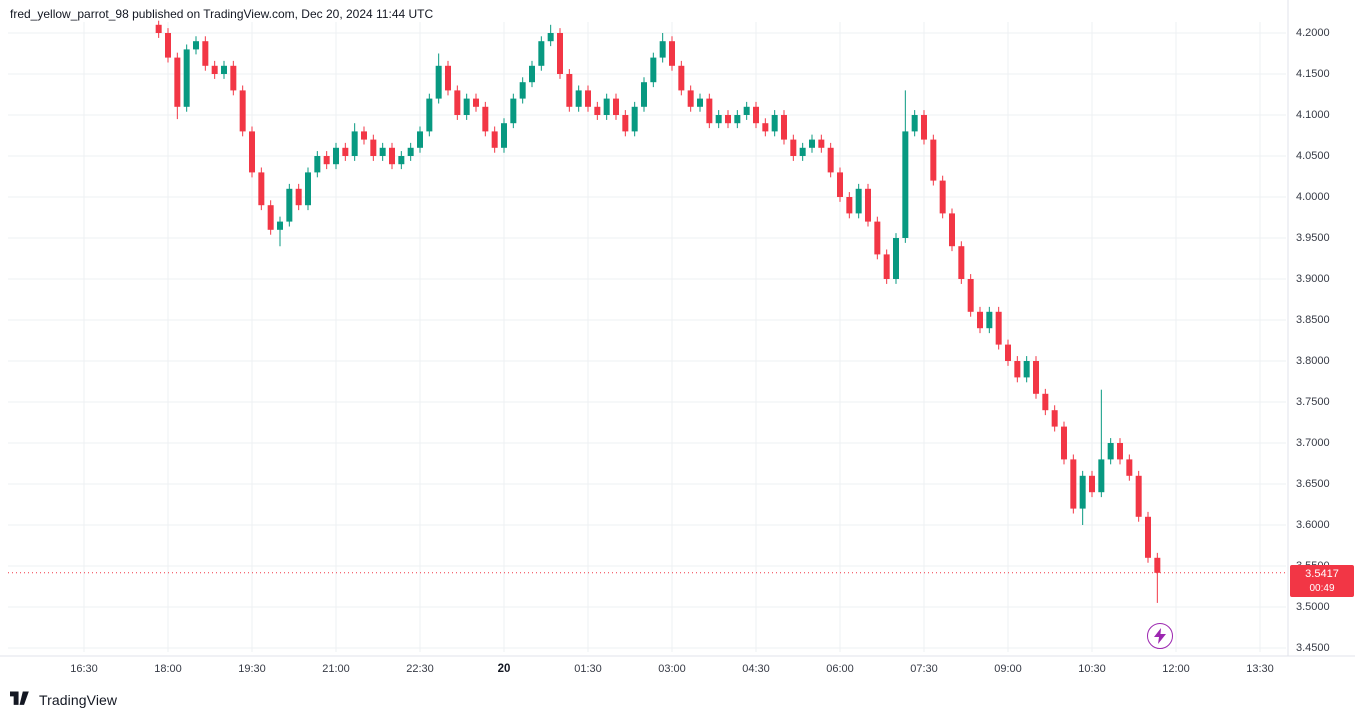 This screenshot has width=1355, height=716. What do you see at coordinates (252, 669) in the screenshot?
I see `time-axis-label: 19:30` at bounding box center [252, 669].